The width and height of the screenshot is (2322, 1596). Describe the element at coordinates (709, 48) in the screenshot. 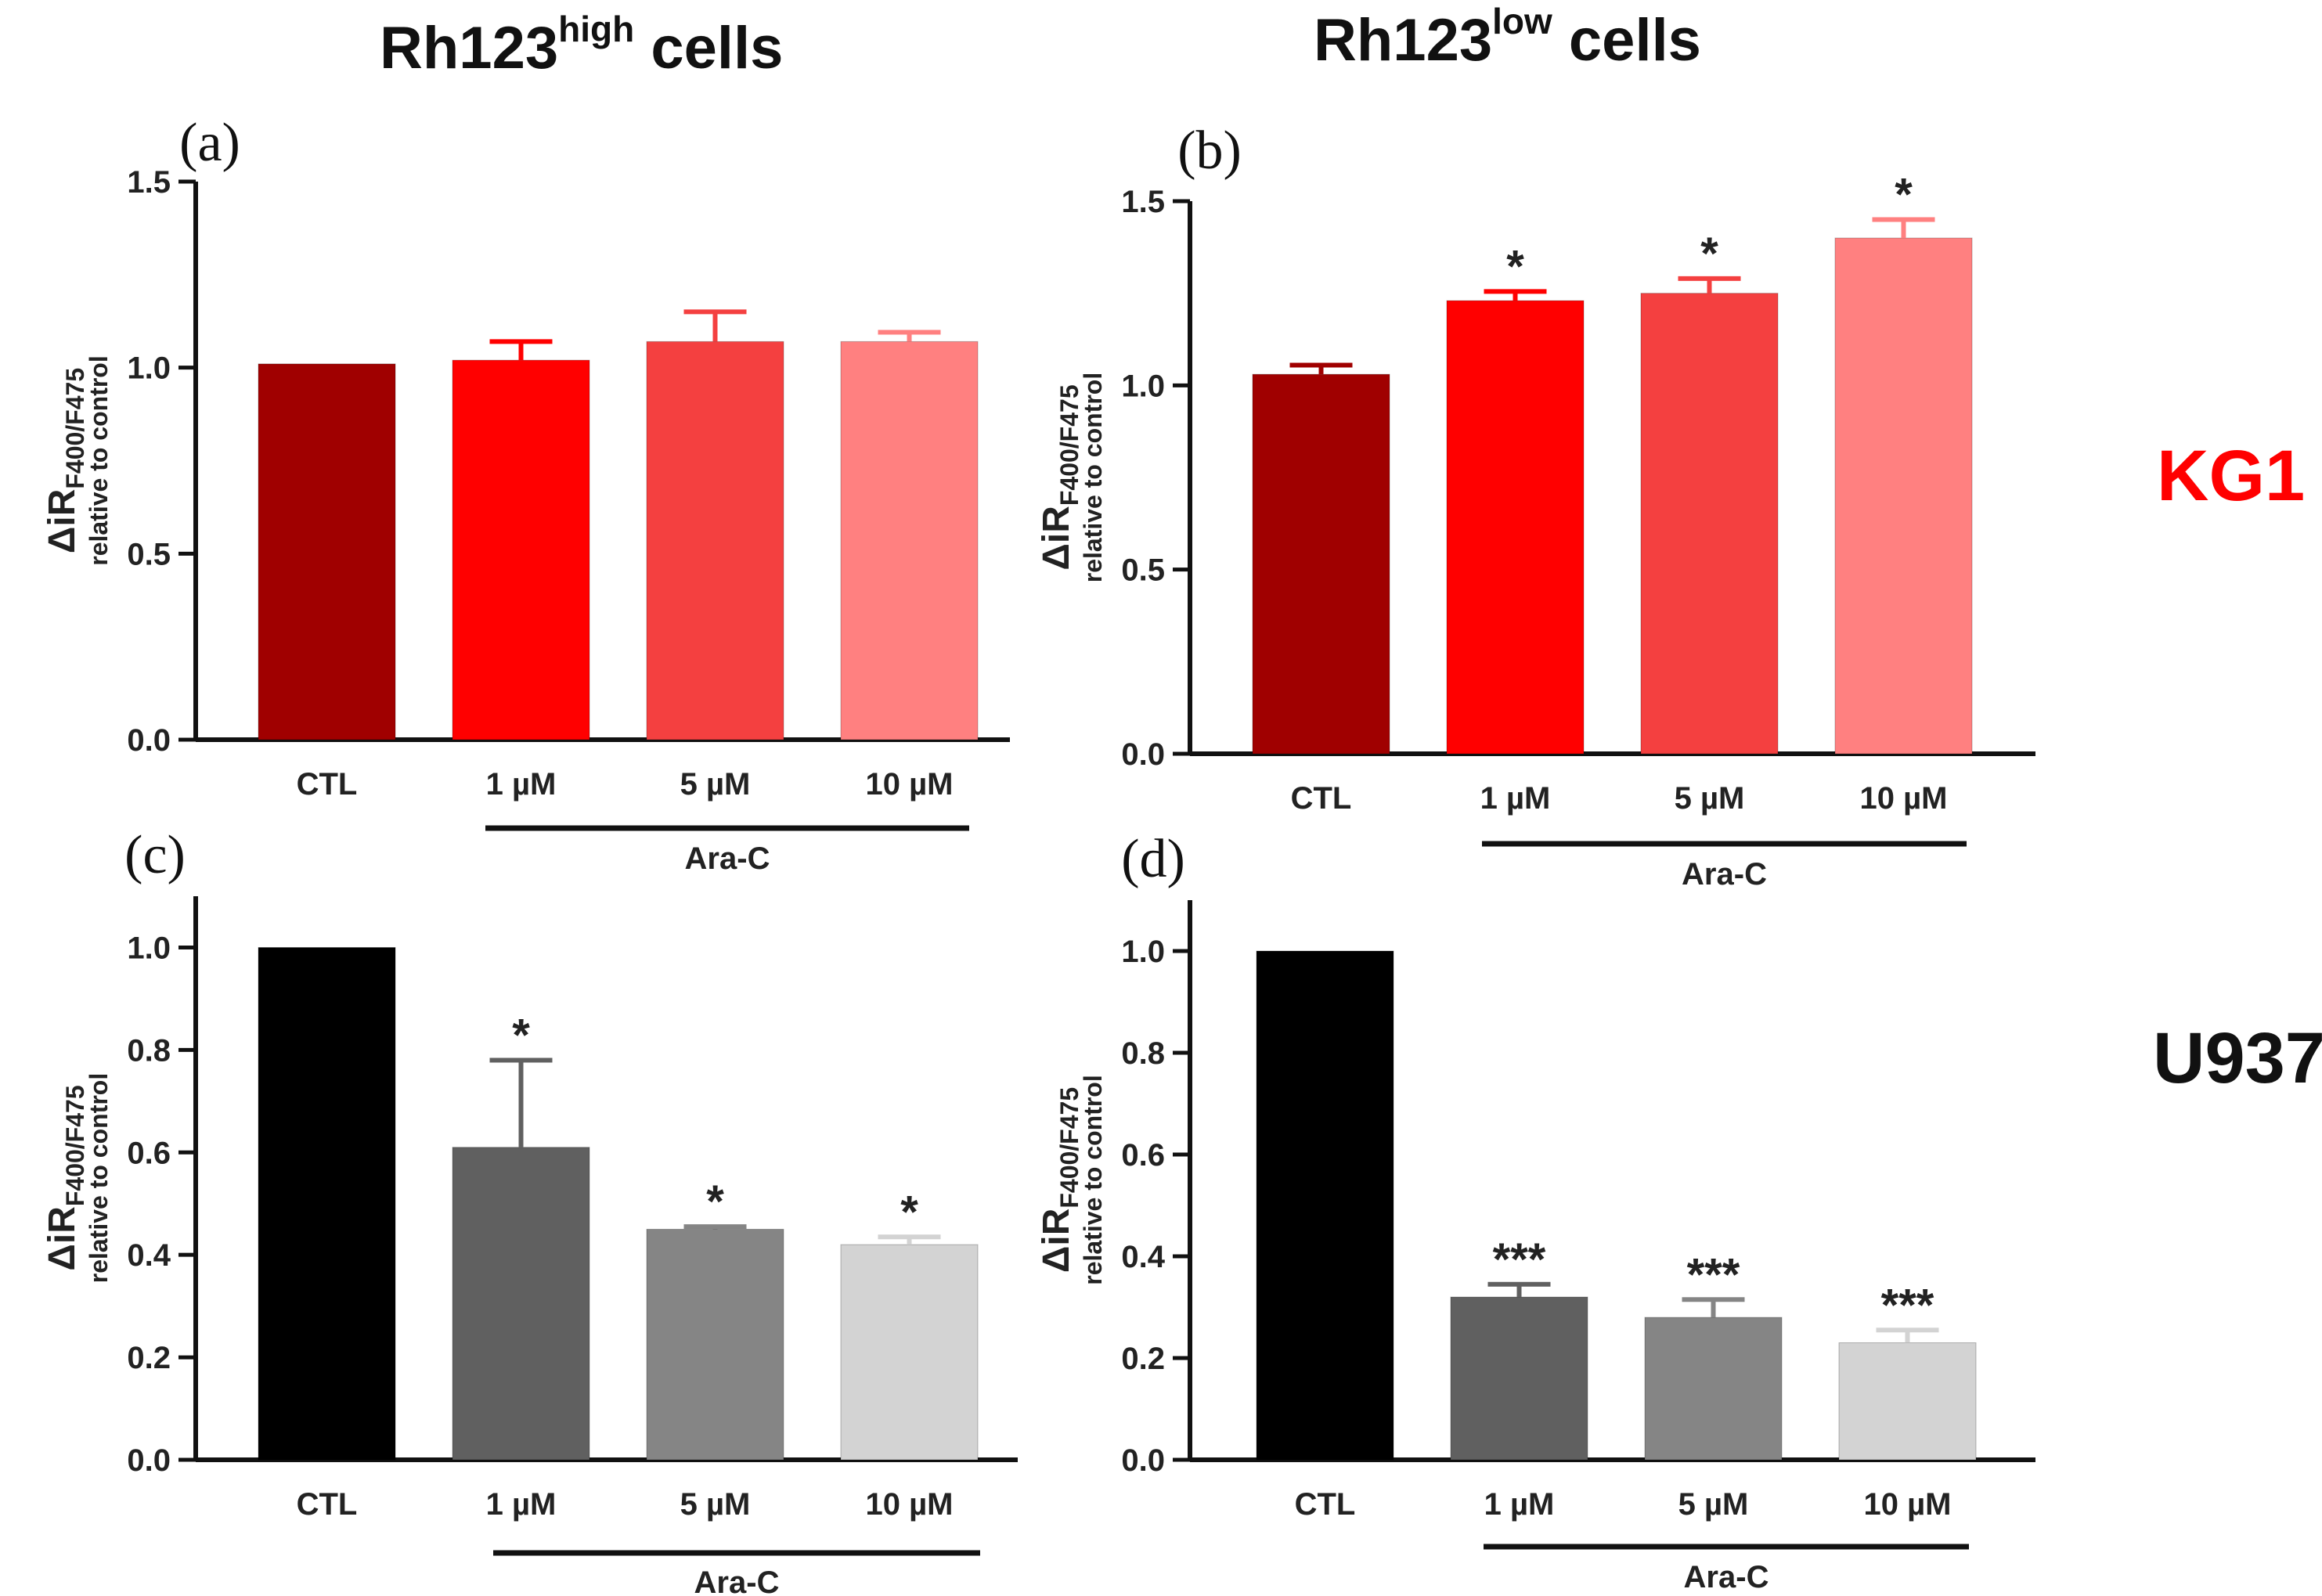

I see `column-title-high-rest: cells` at that location.